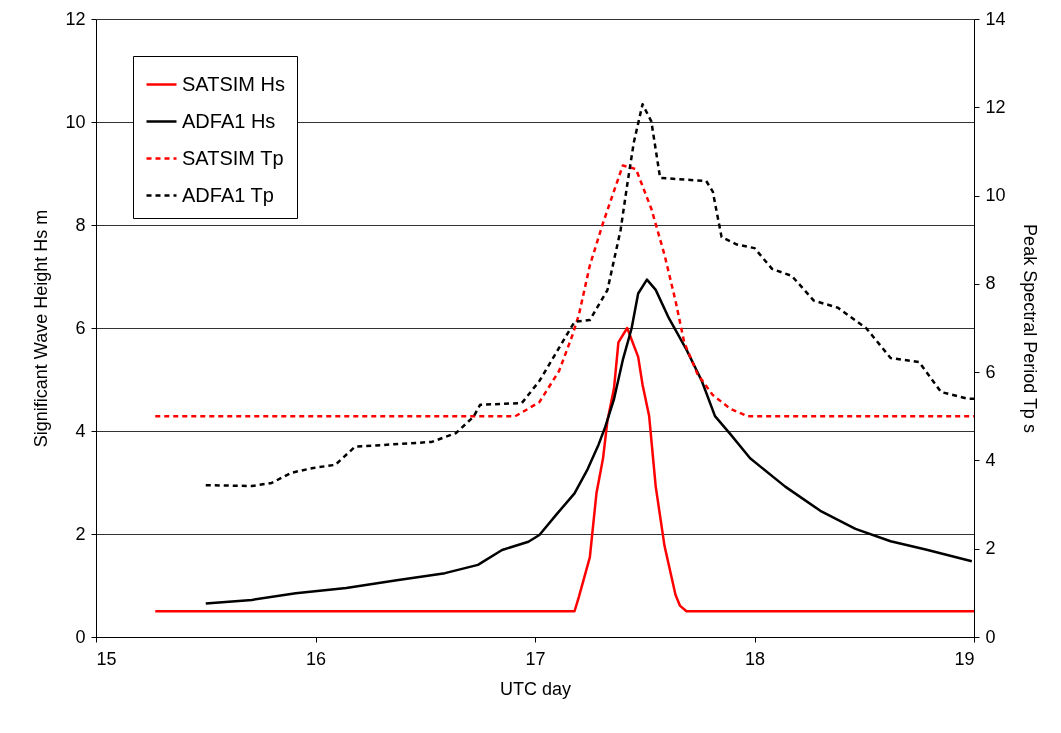 The height and width of the screenshot is (733, 1061). What do you see at coordinates (80, 430) in the screenshot?
I see `y-tick-label: 4` at bounding box center [80, 430].